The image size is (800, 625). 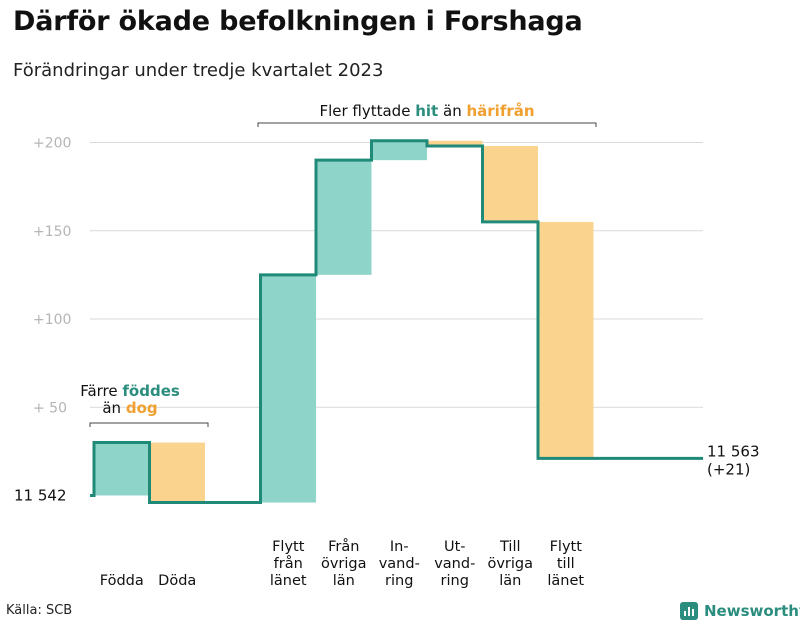 What do you see at coordinates (40, 496) in the screenshot?
I see `start-value-label: 11 542` at bounding box center [40, 496].